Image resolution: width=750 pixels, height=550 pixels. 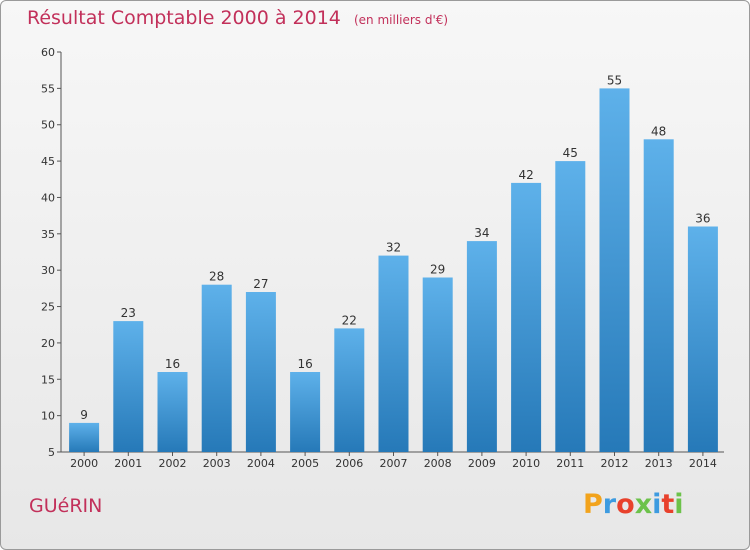 I want to click on y-tick-label: 20, so click(x=48, y=343).